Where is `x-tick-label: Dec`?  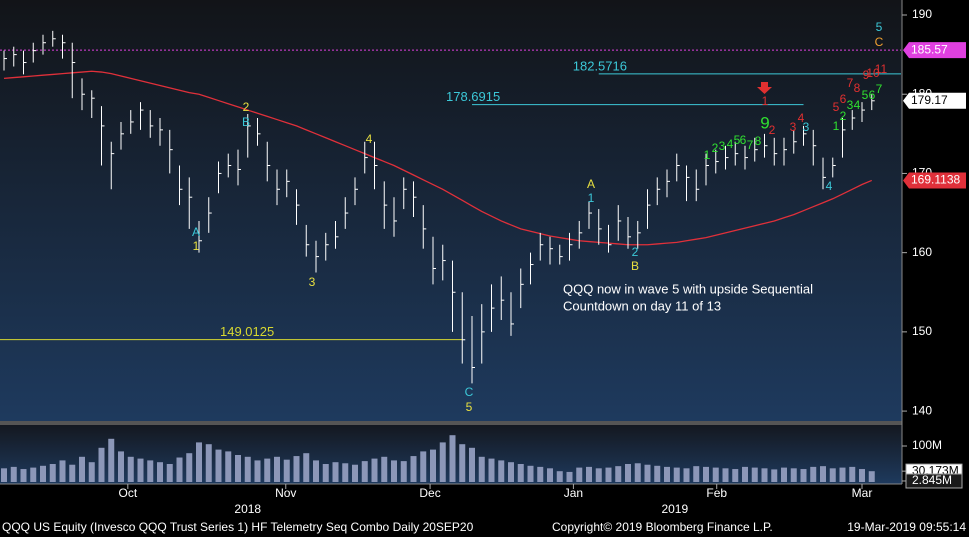
x-tick-label: Dec is located at coordinates (429, 493).